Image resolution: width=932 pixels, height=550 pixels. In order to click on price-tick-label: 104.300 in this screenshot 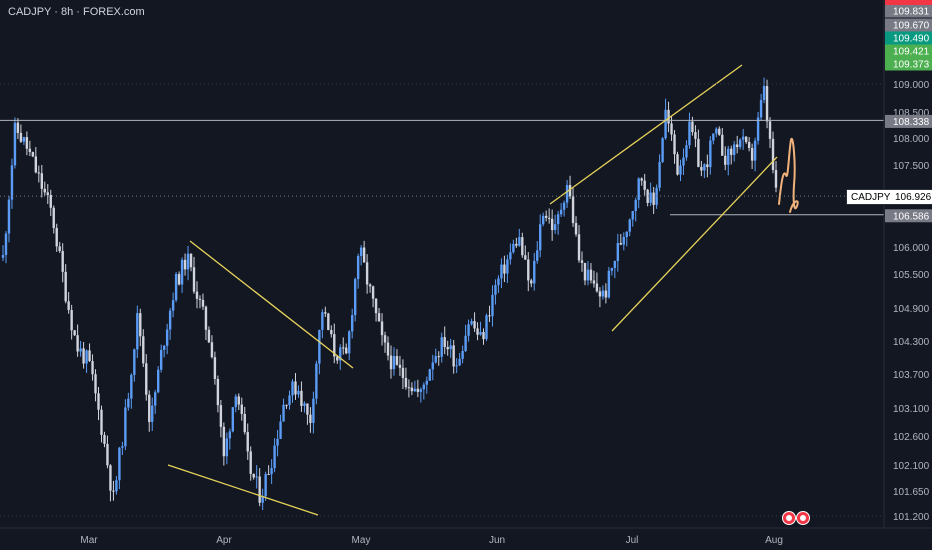, I will do `click(911, 342)`.